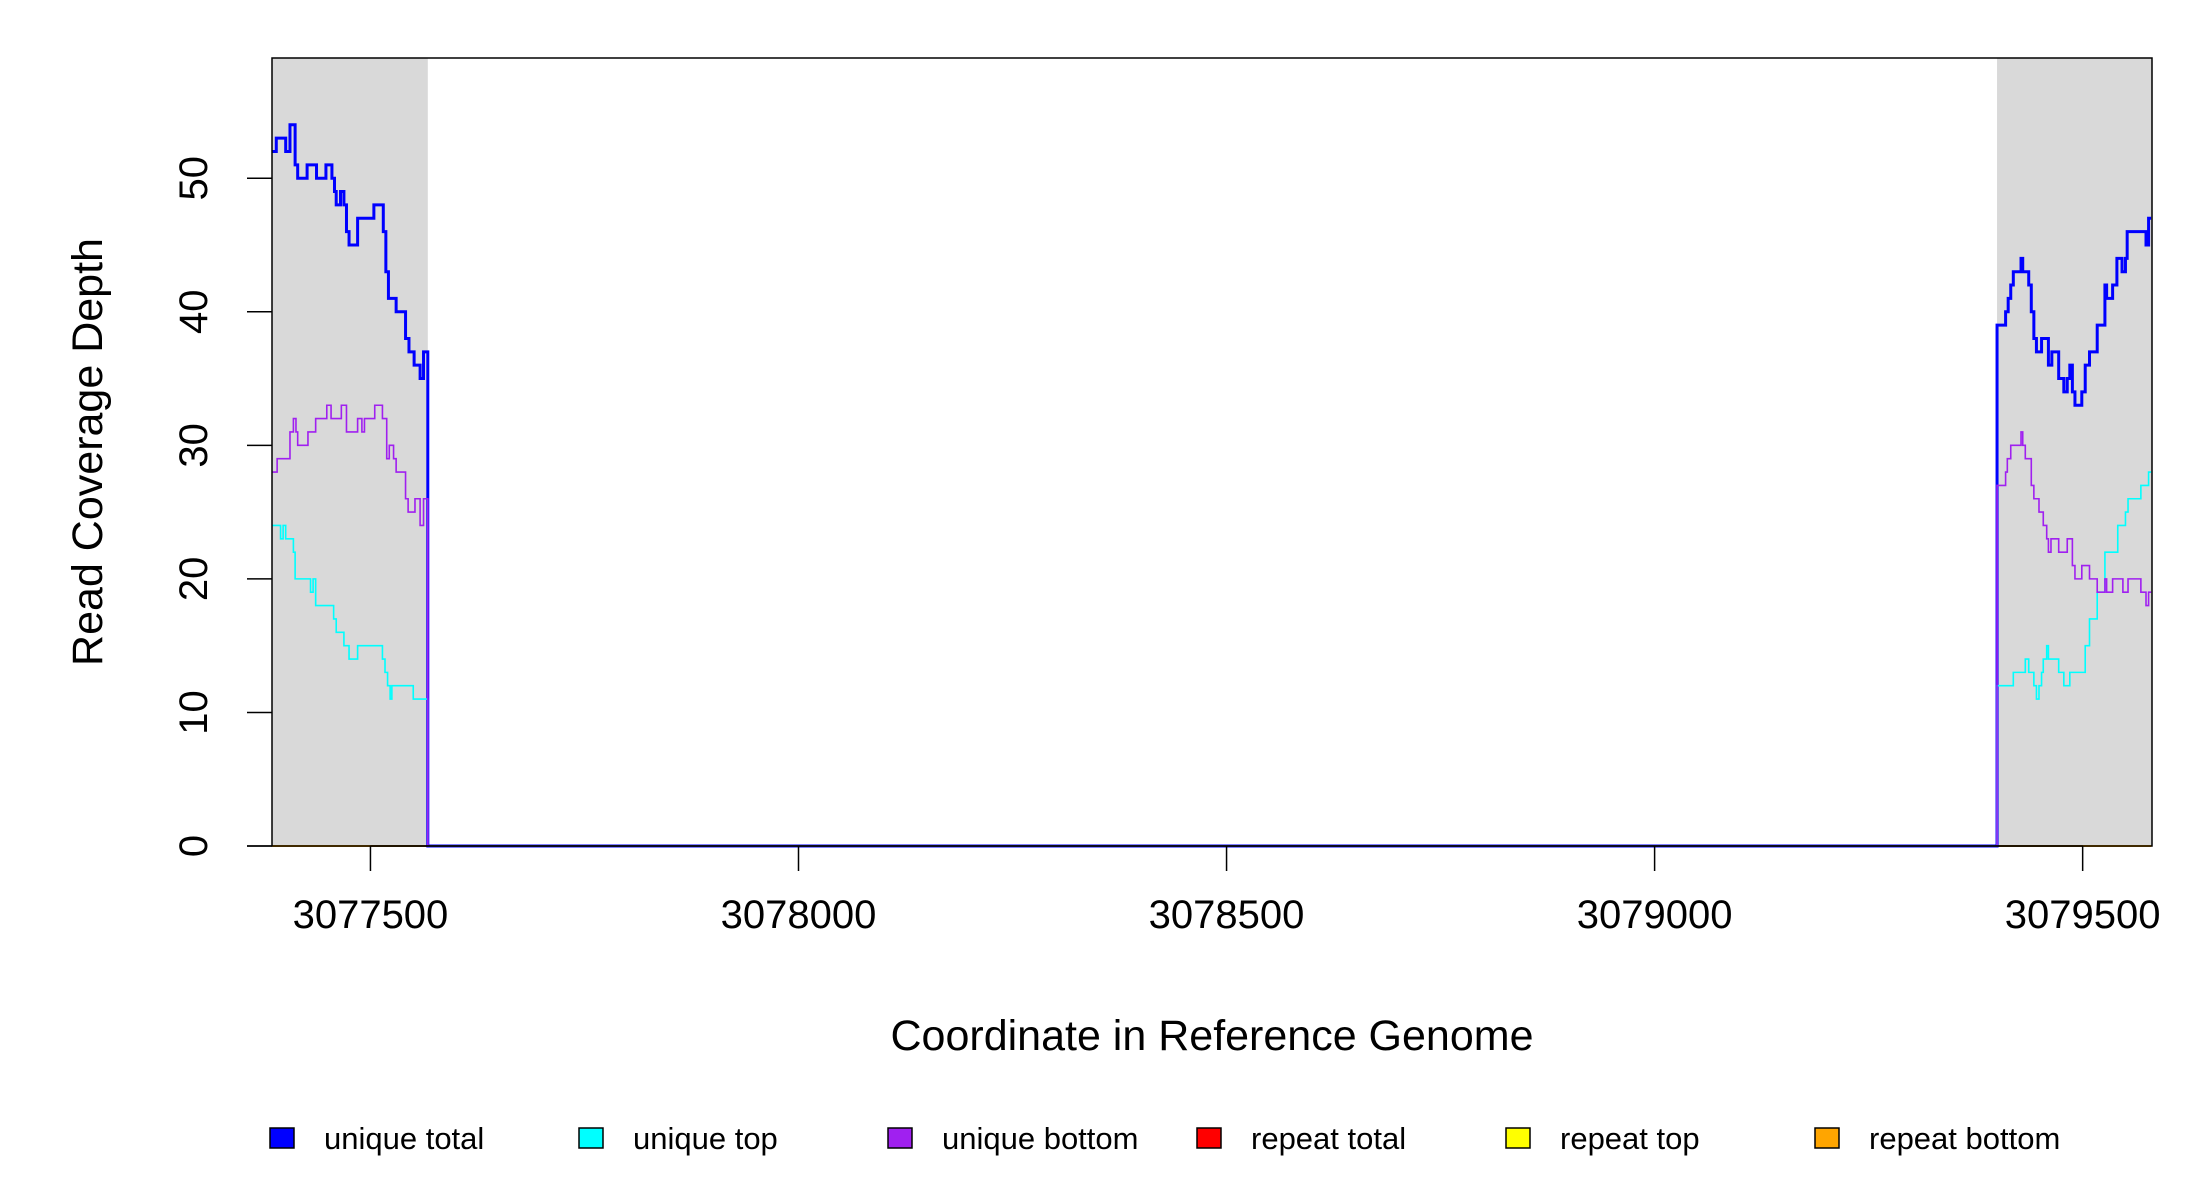 Image resolution: width=2200 pixels, height=1200 pixels. I want to click on y-tick-label: 10, so click(194, 712).